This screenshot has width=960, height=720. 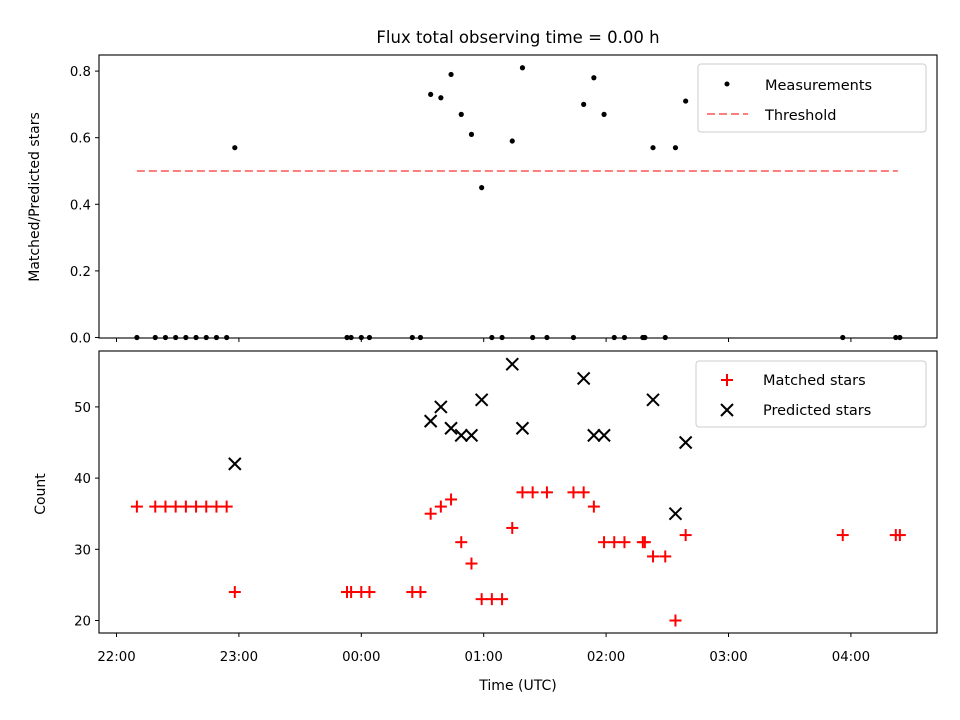 What do you see at coordinates (86, 515) in the screenshot?
I see `bottom-y-ticks: 20 30 40 50` at bounding box center [86, 515].